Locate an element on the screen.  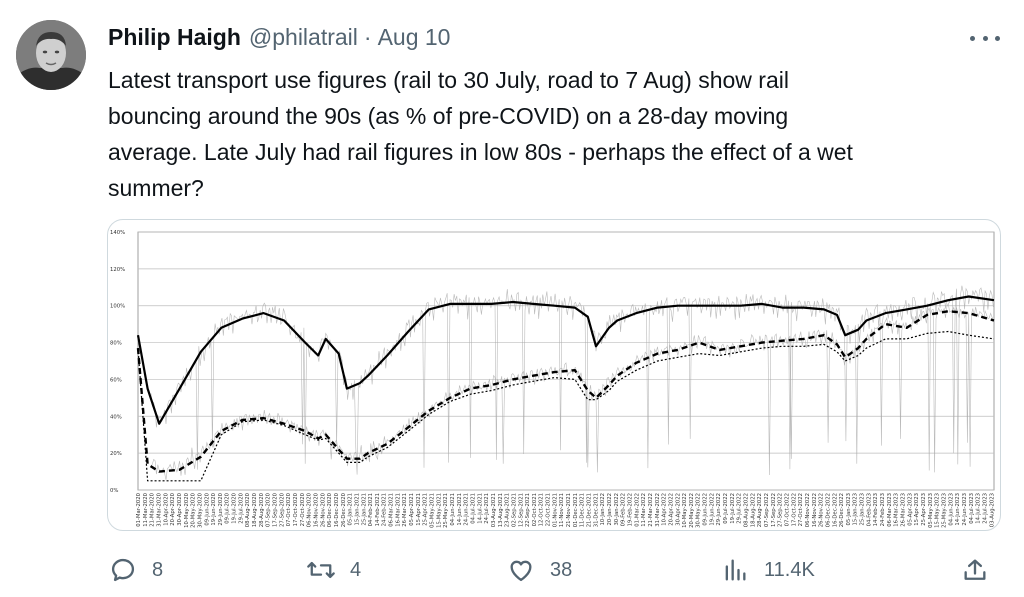
x-tick-label: 04-Feb-2023 is located at coordinates (869, 509).